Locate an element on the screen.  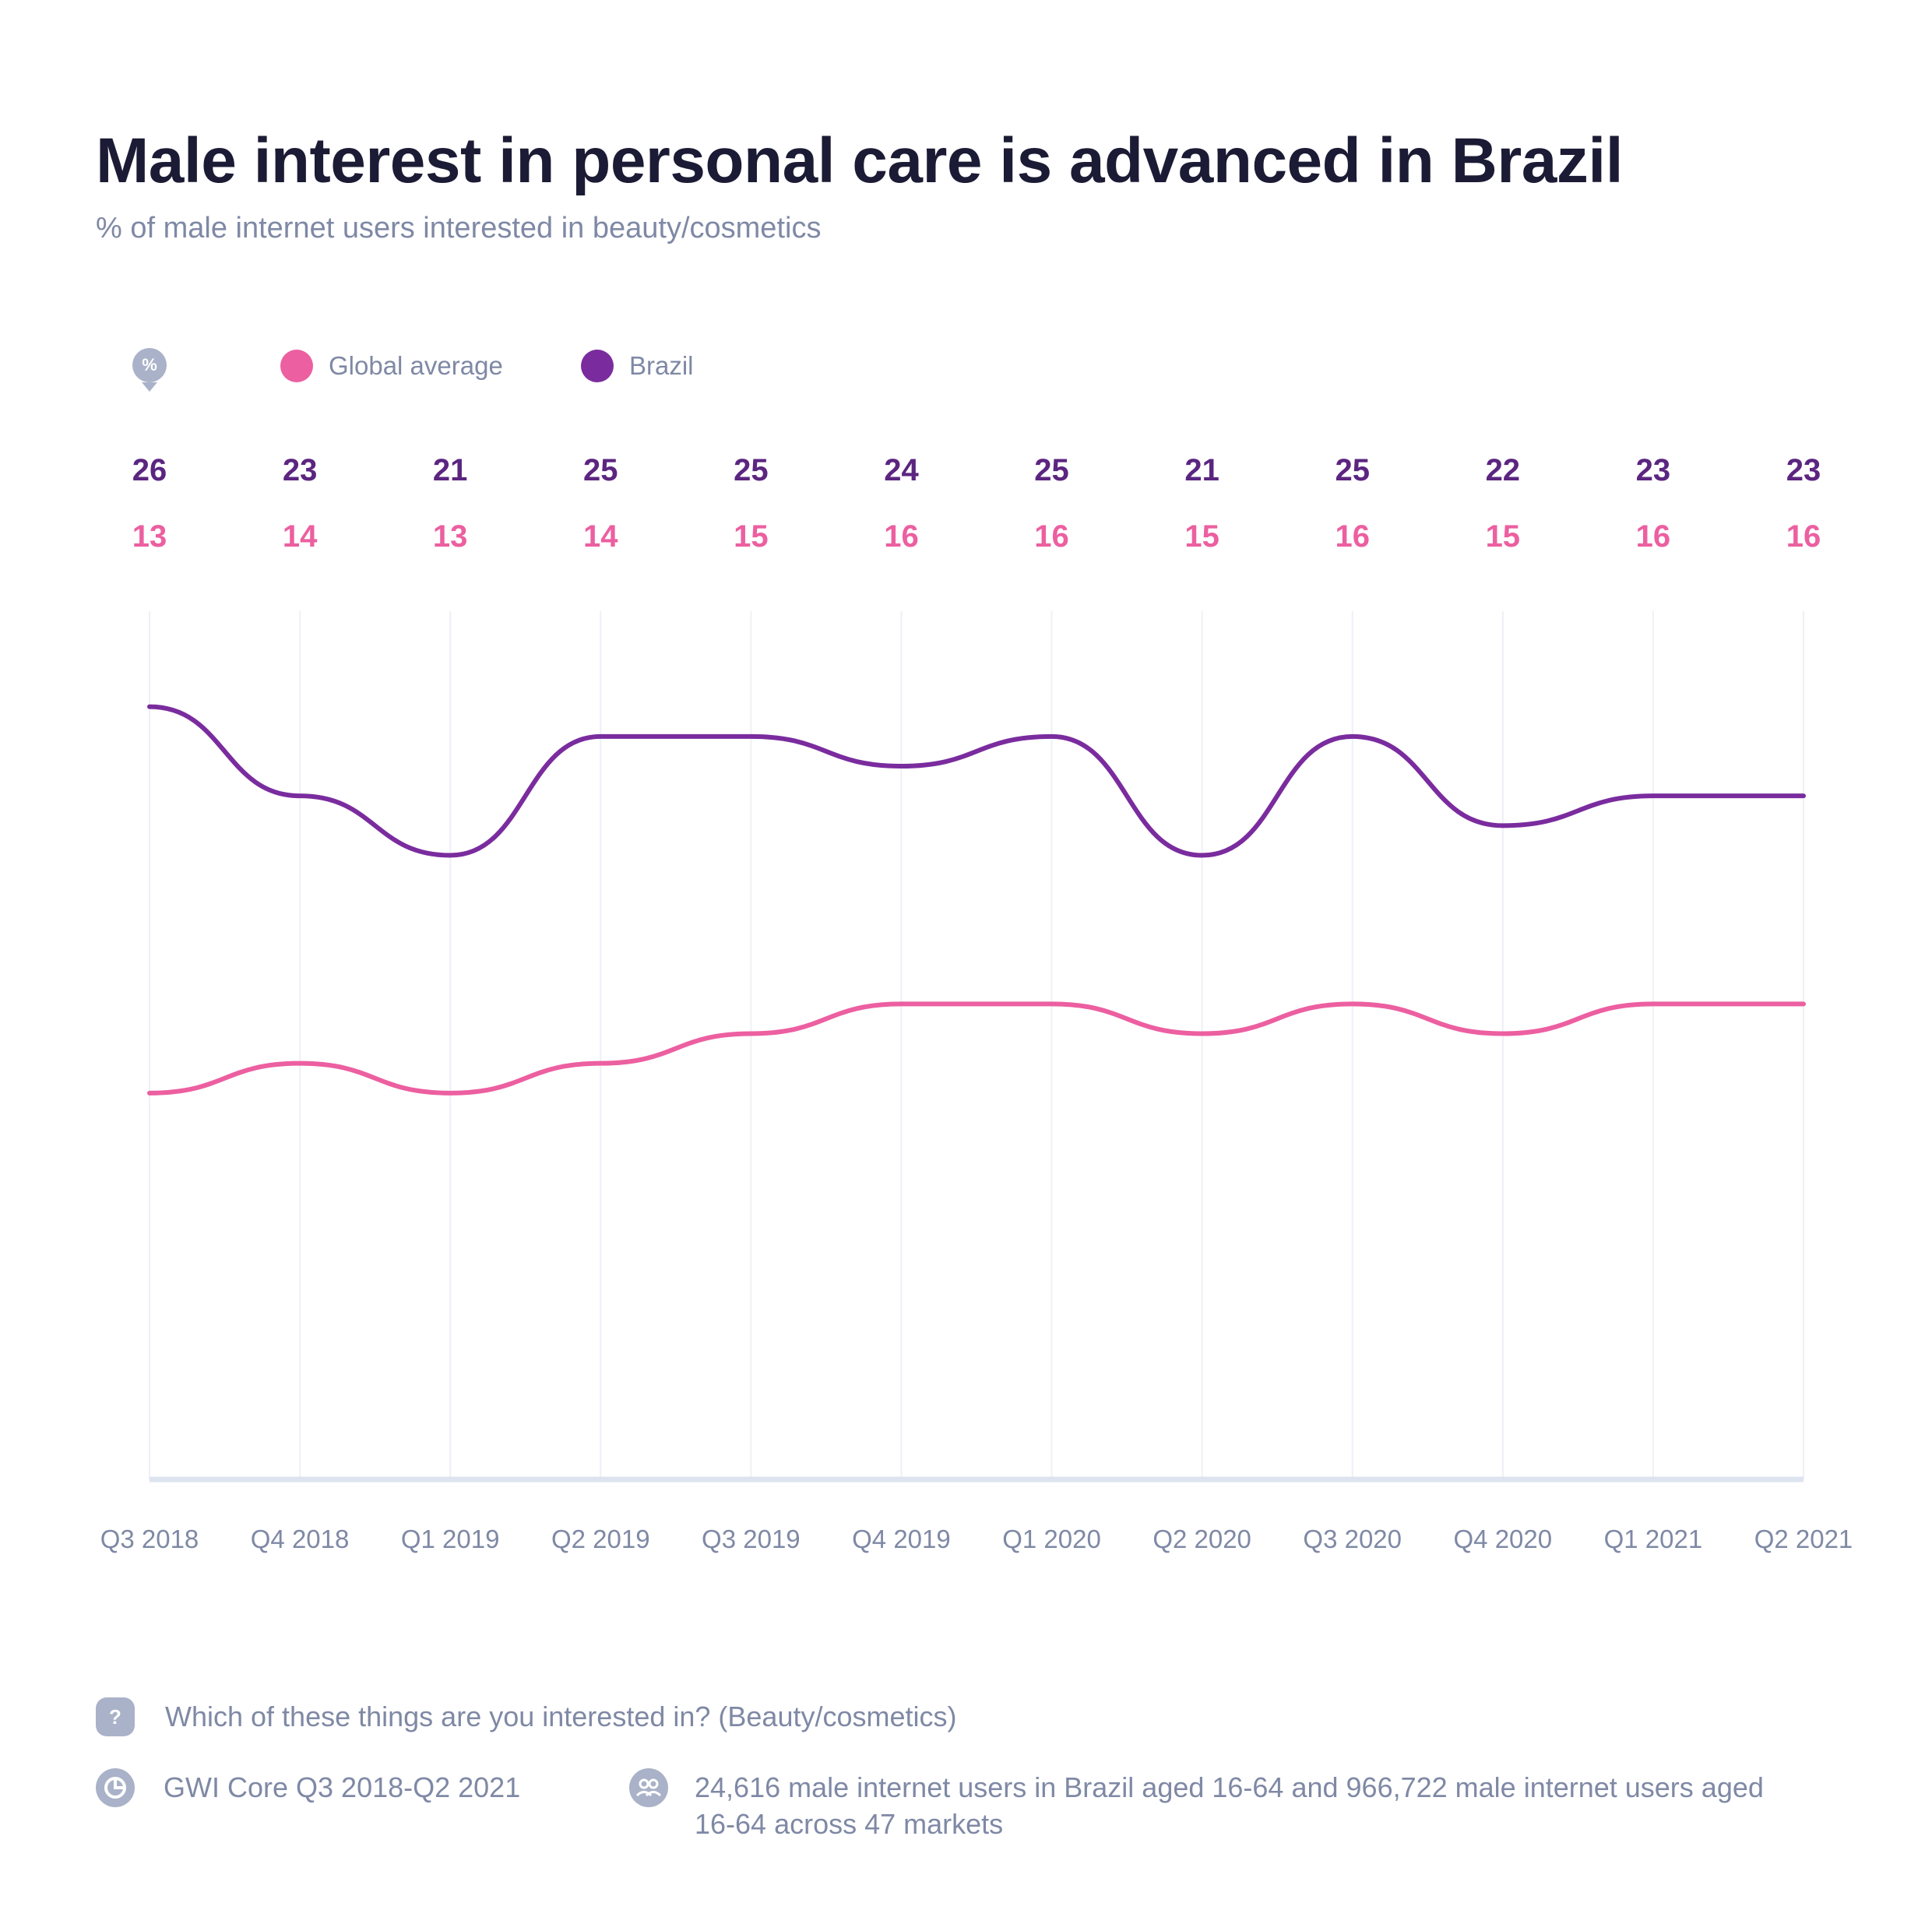
legend-item-brazil: Brazil is located at coordinates (637, 366).